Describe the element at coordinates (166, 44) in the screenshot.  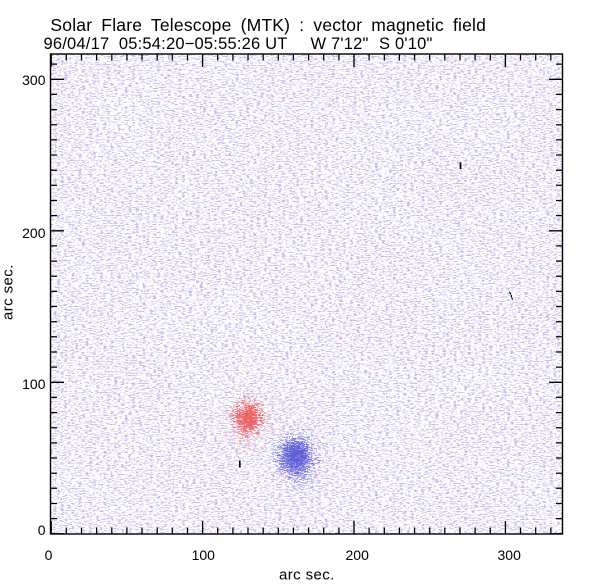
I see `svg-text: 96/04/17 05:54:20−05:55:26 UT` at that location.